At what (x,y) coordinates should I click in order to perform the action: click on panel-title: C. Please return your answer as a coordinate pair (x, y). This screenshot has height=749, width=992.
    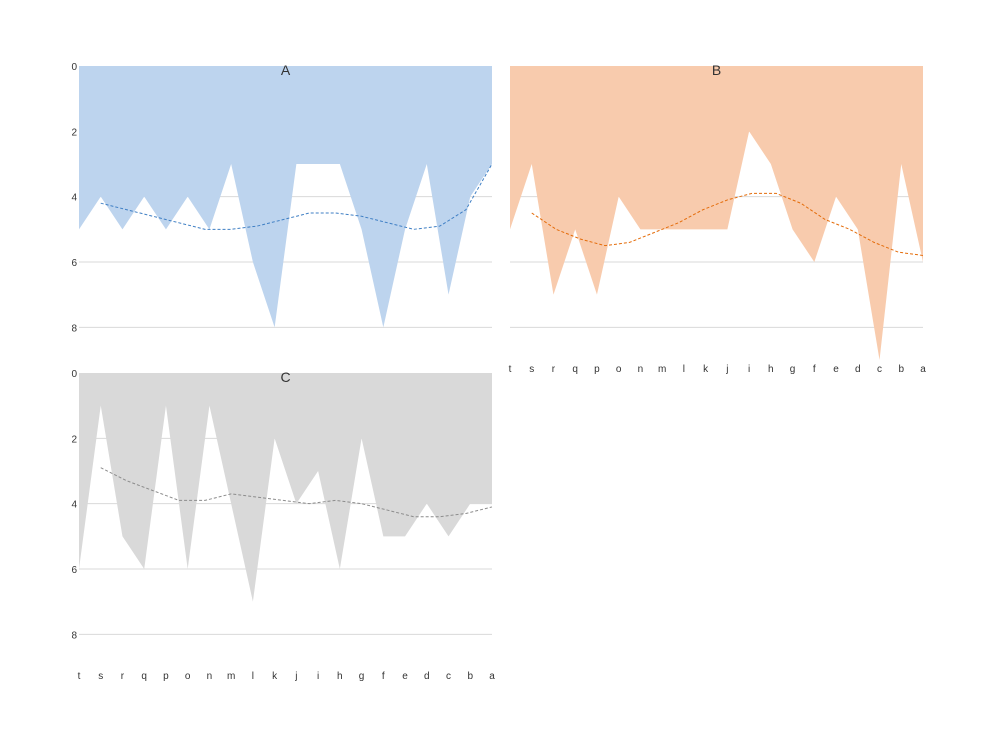
    Looking at the image, I should click on (285, 377).